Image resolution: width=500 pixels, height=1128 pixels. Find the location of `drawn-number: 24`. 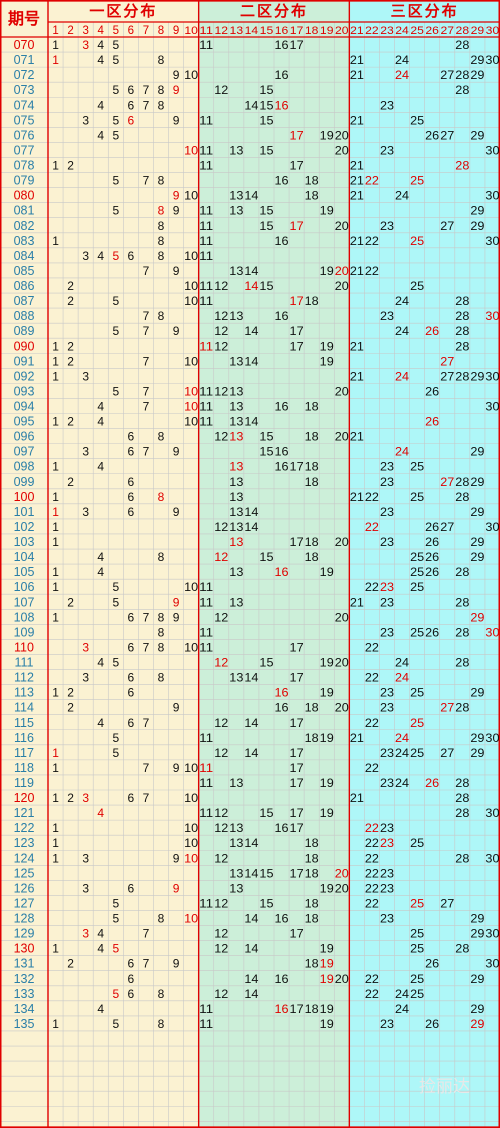

drawn-number: 24 is located at coordinates (402, 60).